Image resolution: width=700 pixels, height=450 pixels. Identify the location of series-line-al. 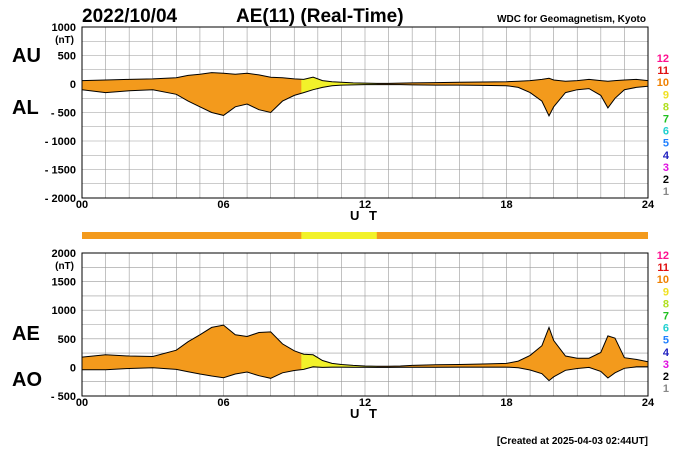
(365, 101).